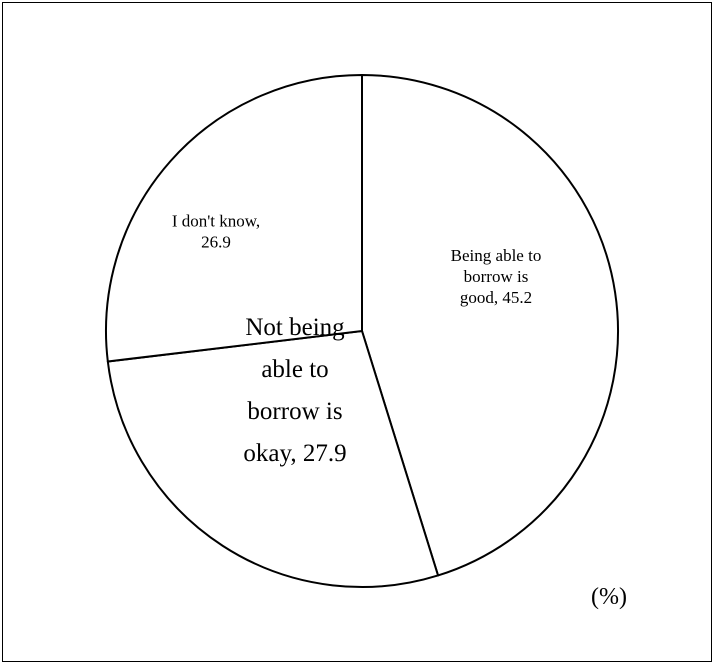 This screenshot has width=716, height=662. What do you see at coordinates (294, 369) in the screenshot?
I see `label-not-being-able-to-borrow-is-okay-line: able to` at bounding box center [294, 369].